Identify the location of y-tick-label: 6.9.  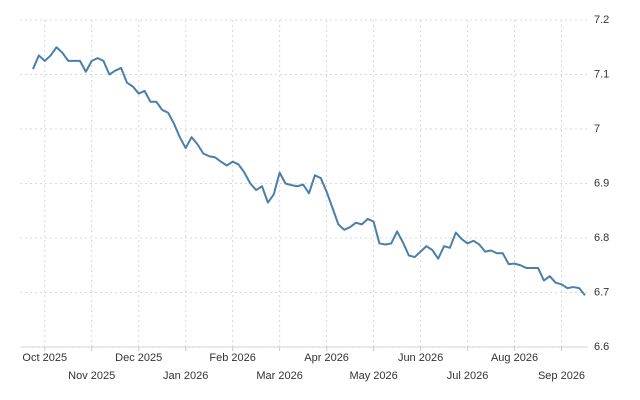
(601, 183).